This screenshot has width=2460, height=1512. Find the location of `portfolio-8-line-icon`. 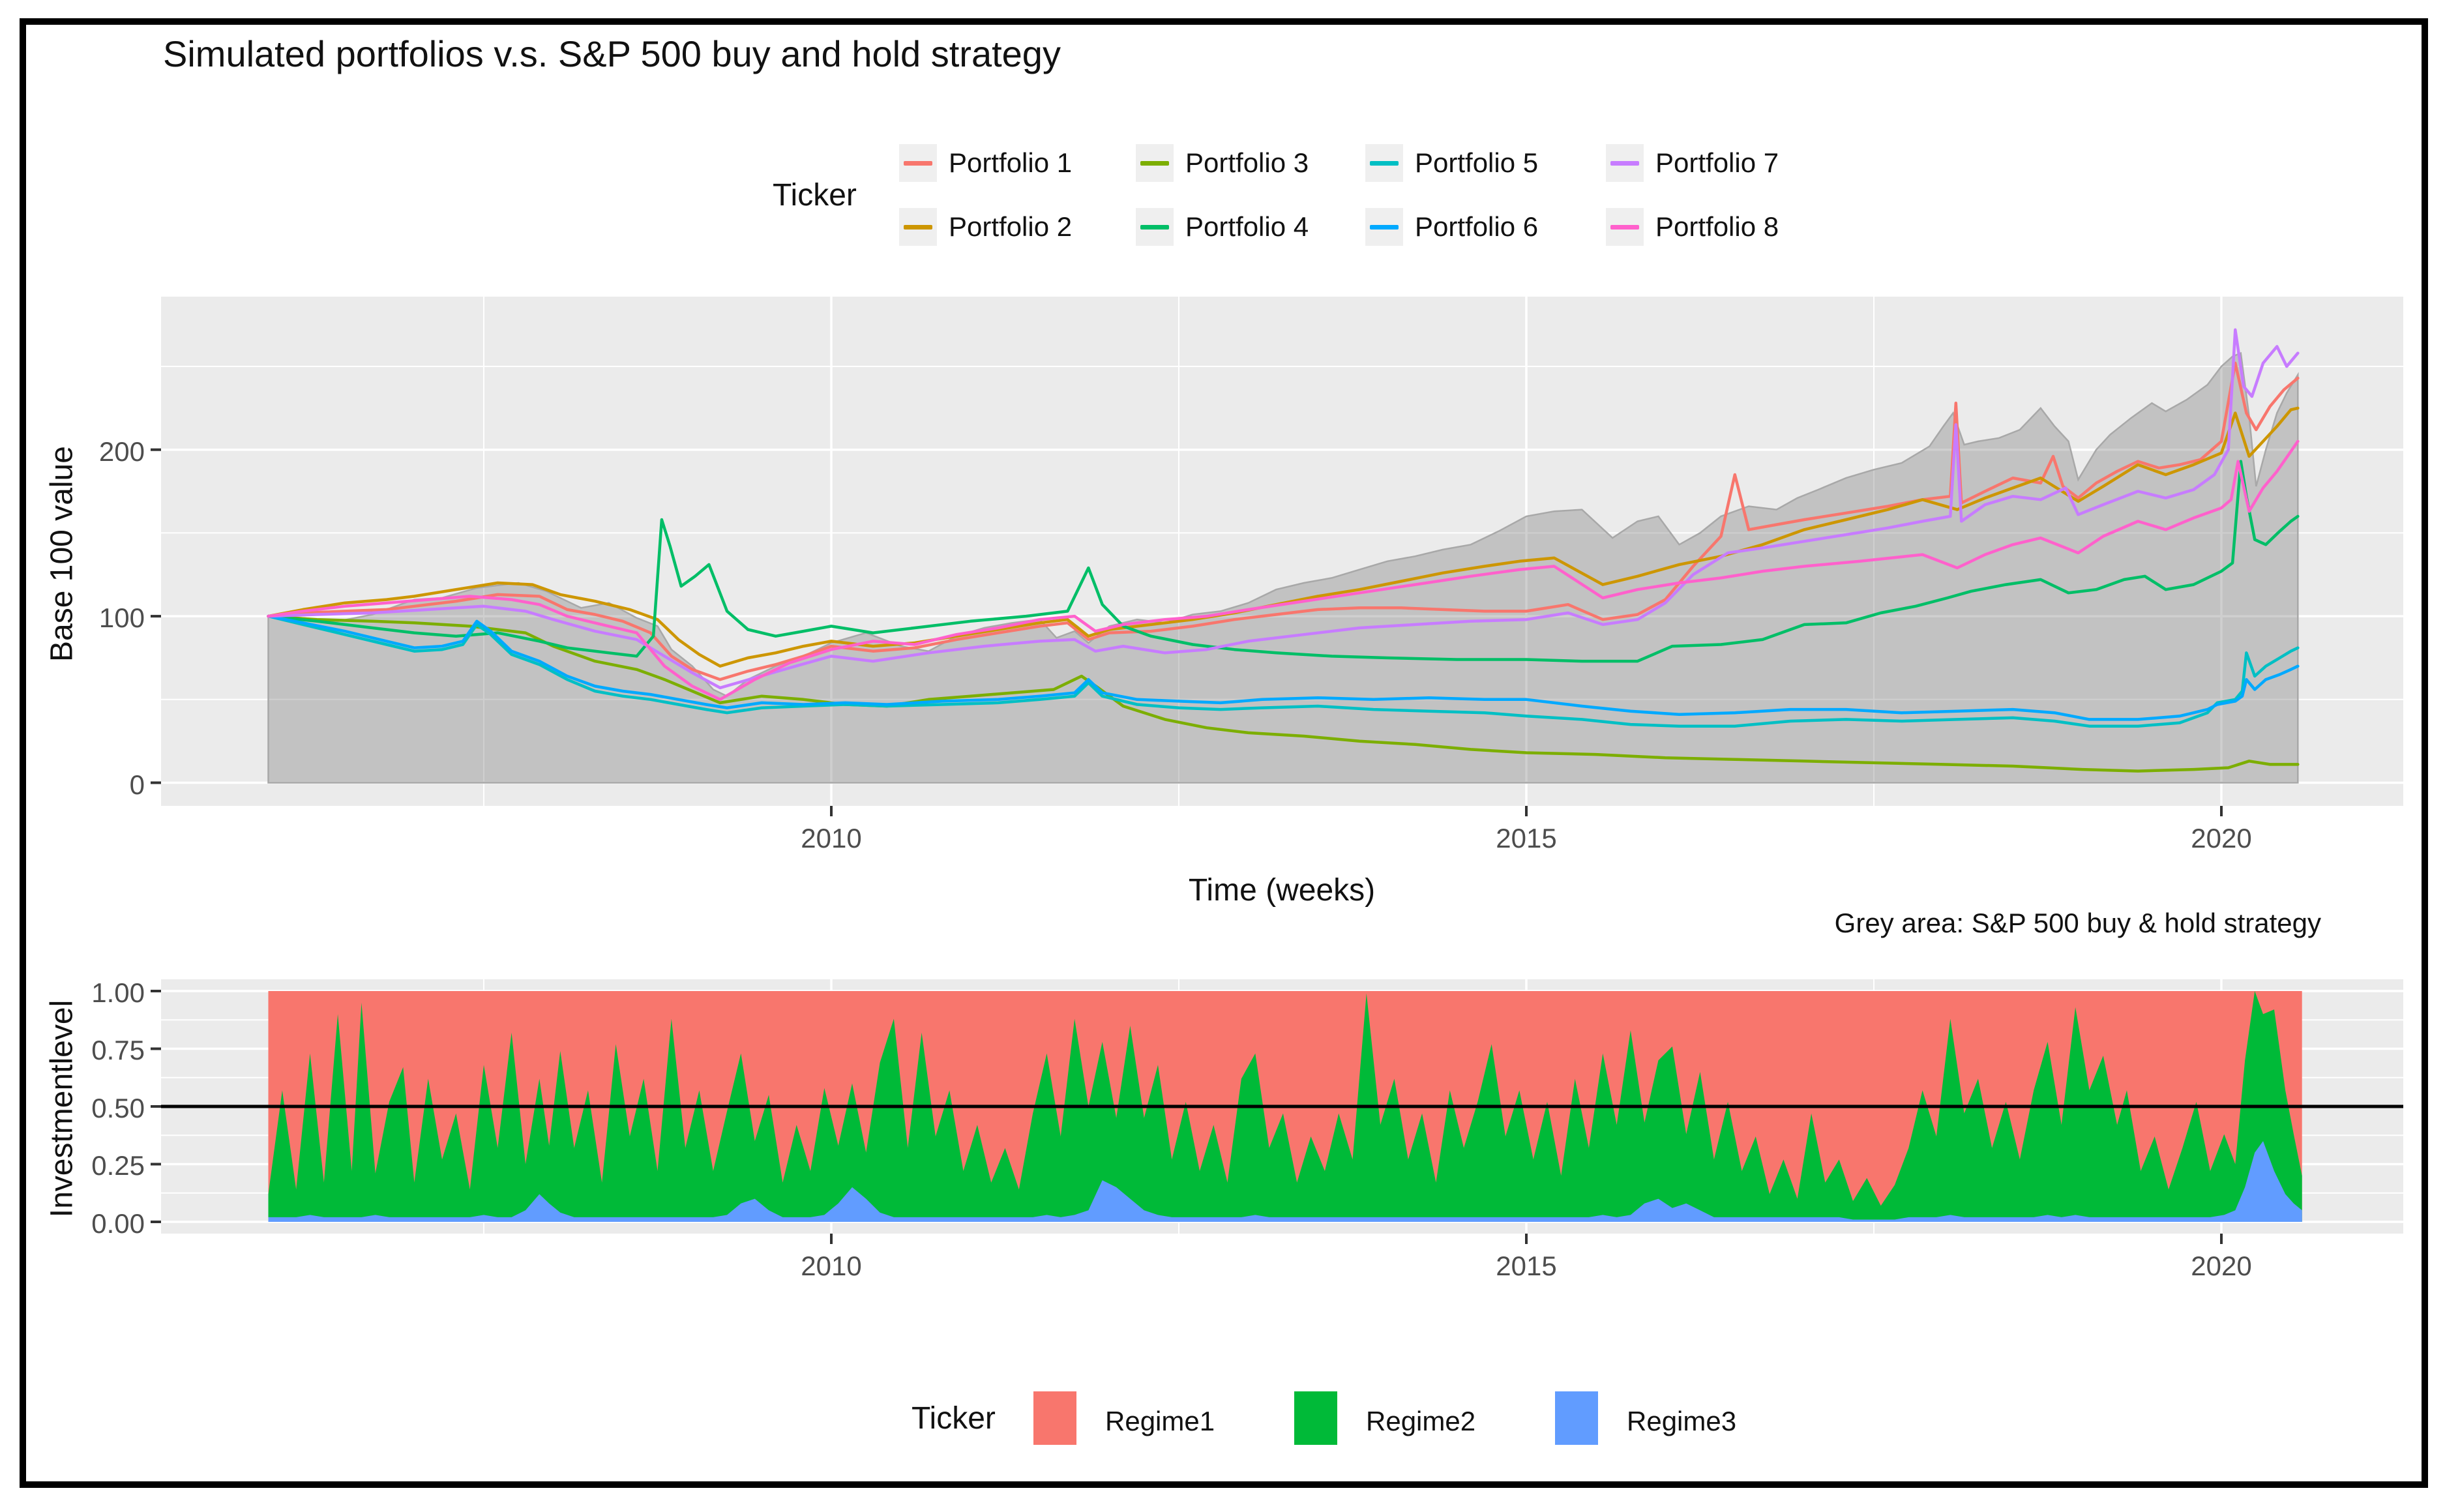

portfolio-8-line-icon is located at coordinates (1624, 228).